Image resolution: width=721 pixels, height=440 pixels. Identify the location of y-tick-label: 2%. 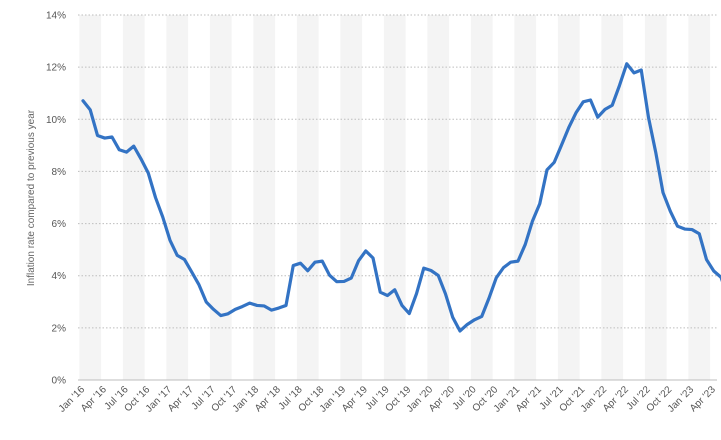
(59, 328).